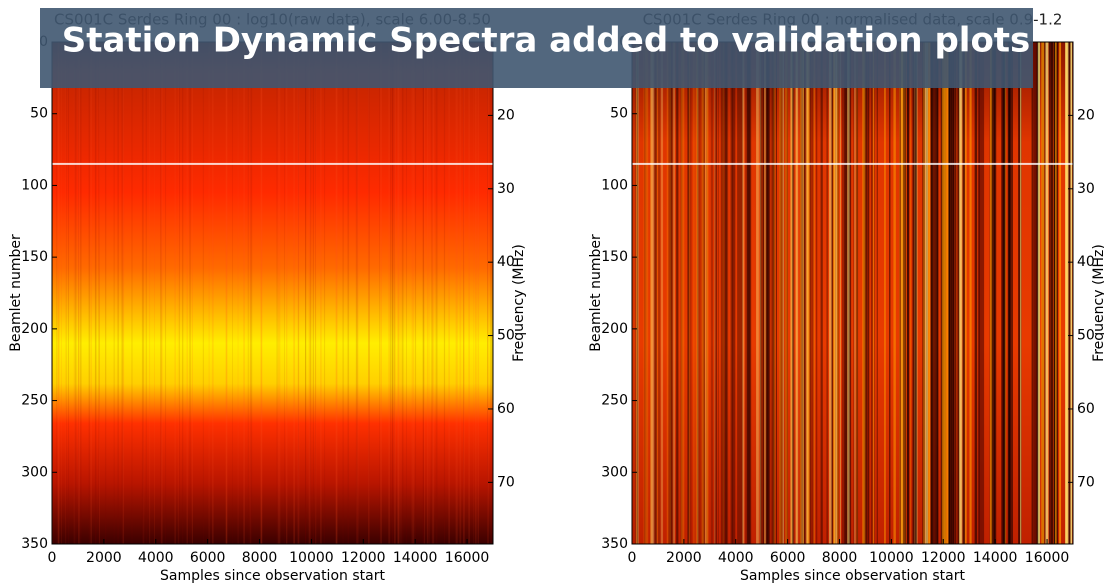 The height and width of the screenshot is (584, 1104). What do you see at coordinates (943, 558) in the screenshot?
I see `x-tick-label: 12000` at bounding box center [943, 558].